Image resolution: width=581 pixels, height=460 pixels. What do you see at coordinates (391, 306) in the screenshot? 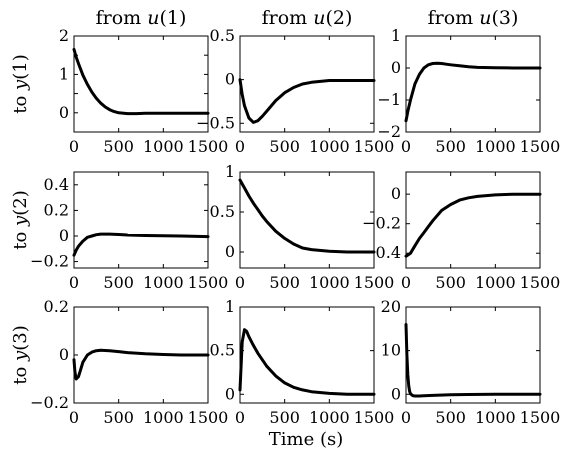
I see `y-tick-label: 20` at bounding box center [391, 306].